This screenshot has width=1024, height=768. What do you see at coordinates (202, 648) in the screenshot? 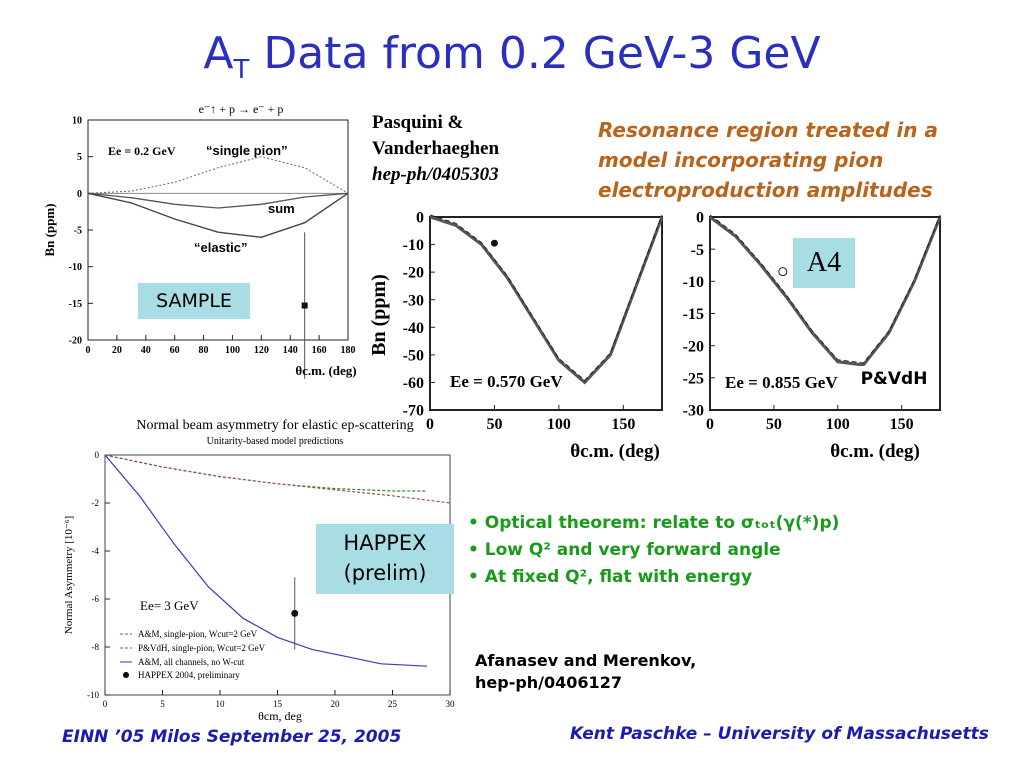
I see `legend-label-2: P&VdH, single-pion, Wcut=2 GeV` at bounding box center [202, 648].